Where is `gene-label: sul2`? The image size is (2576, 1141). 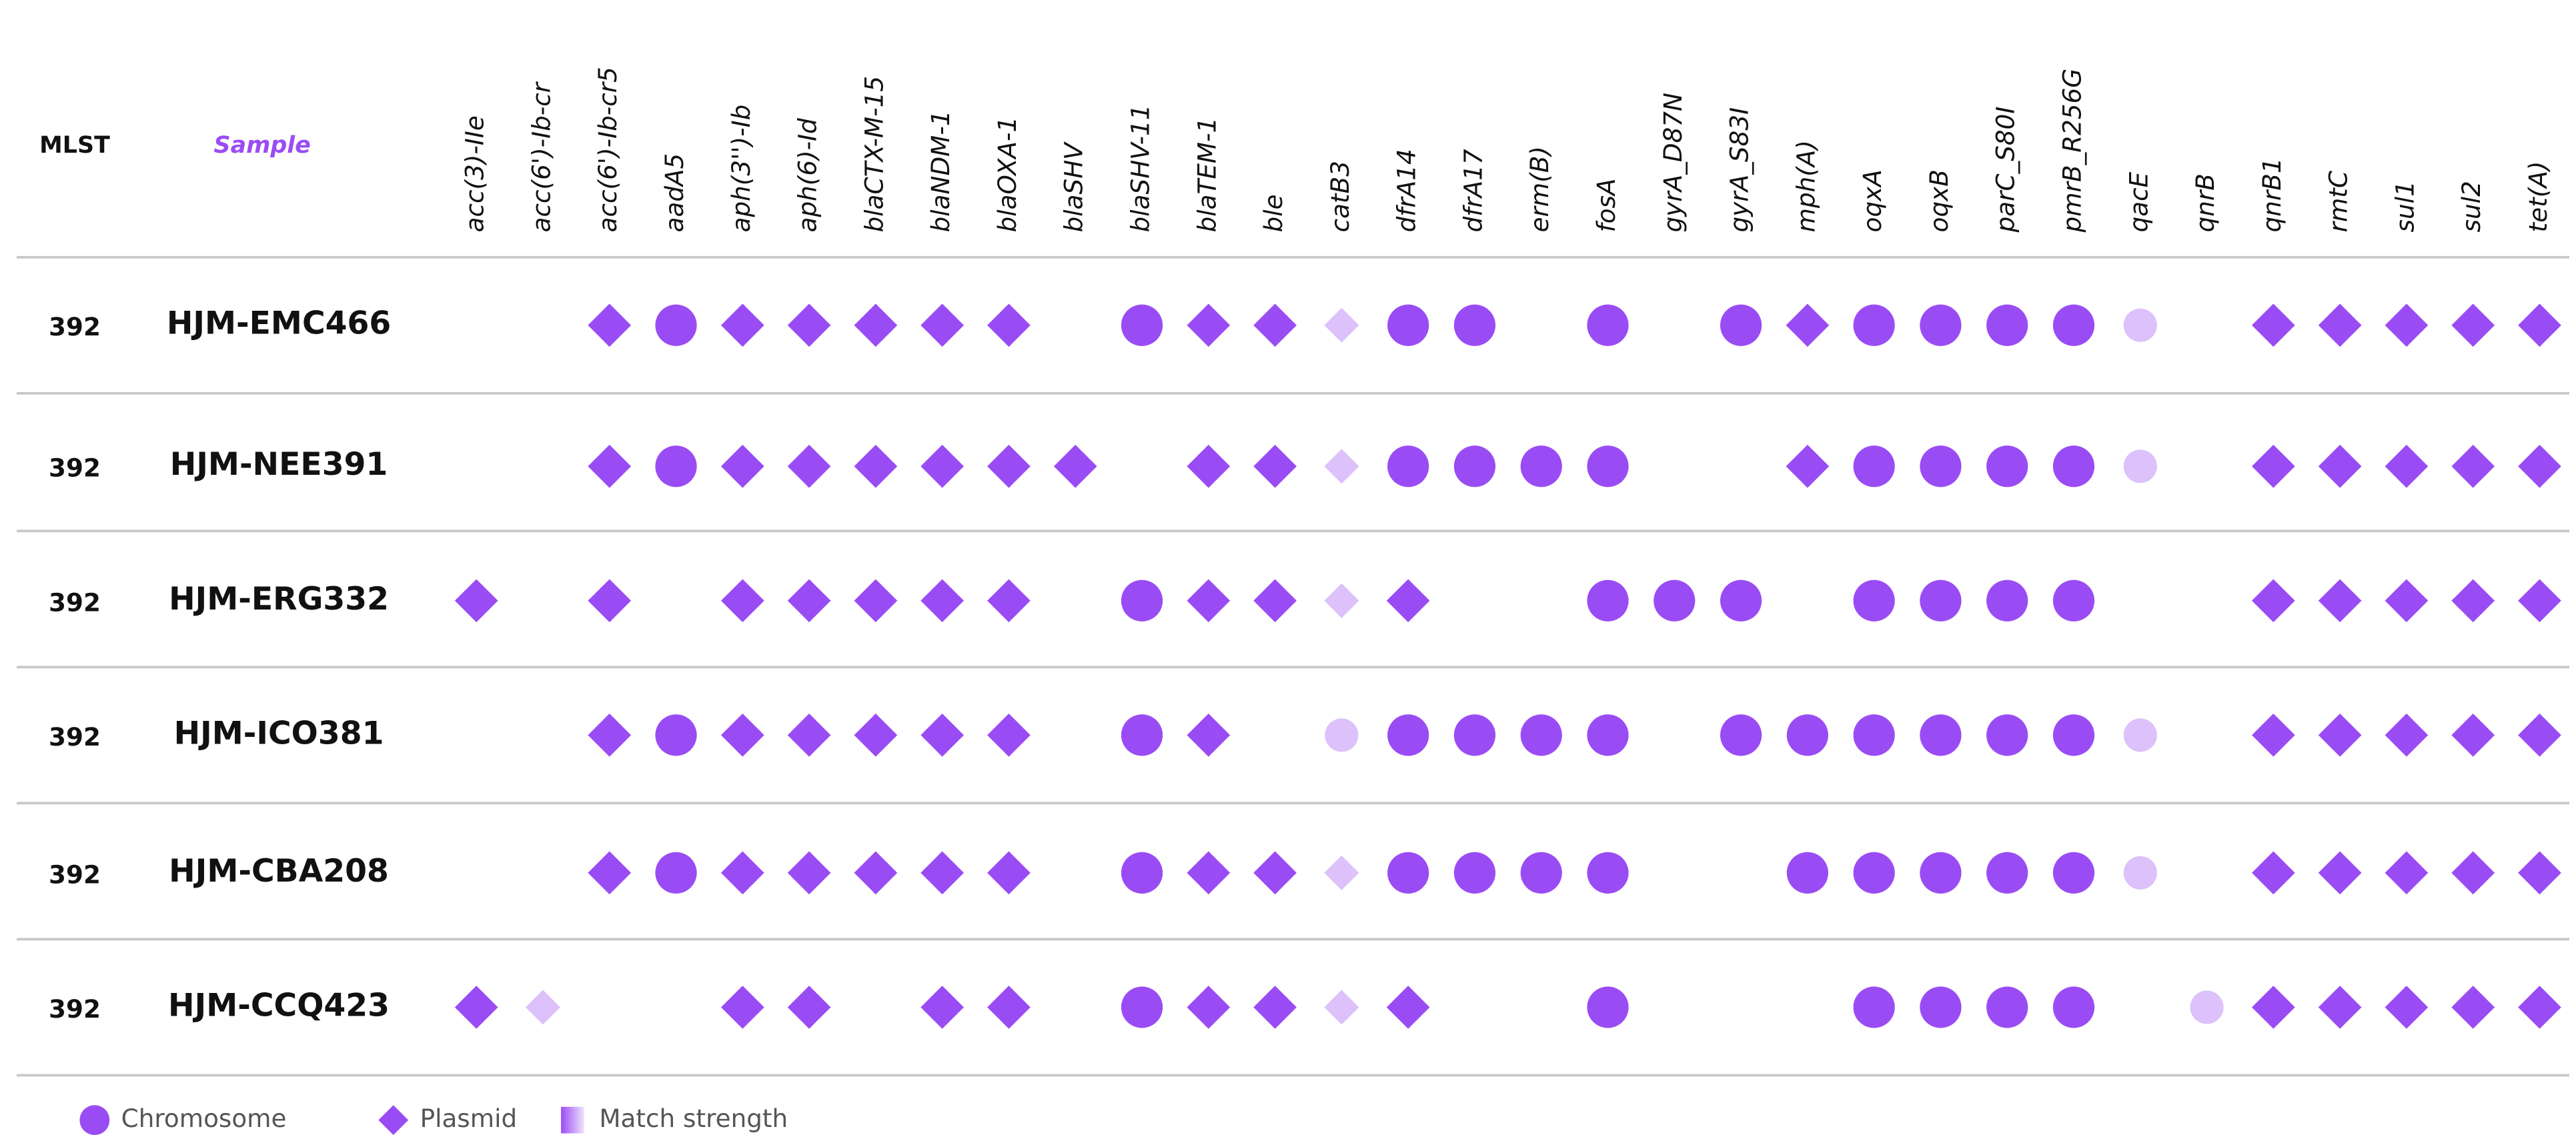
gene-label: sul2 is located at coordinates (2471, 207).